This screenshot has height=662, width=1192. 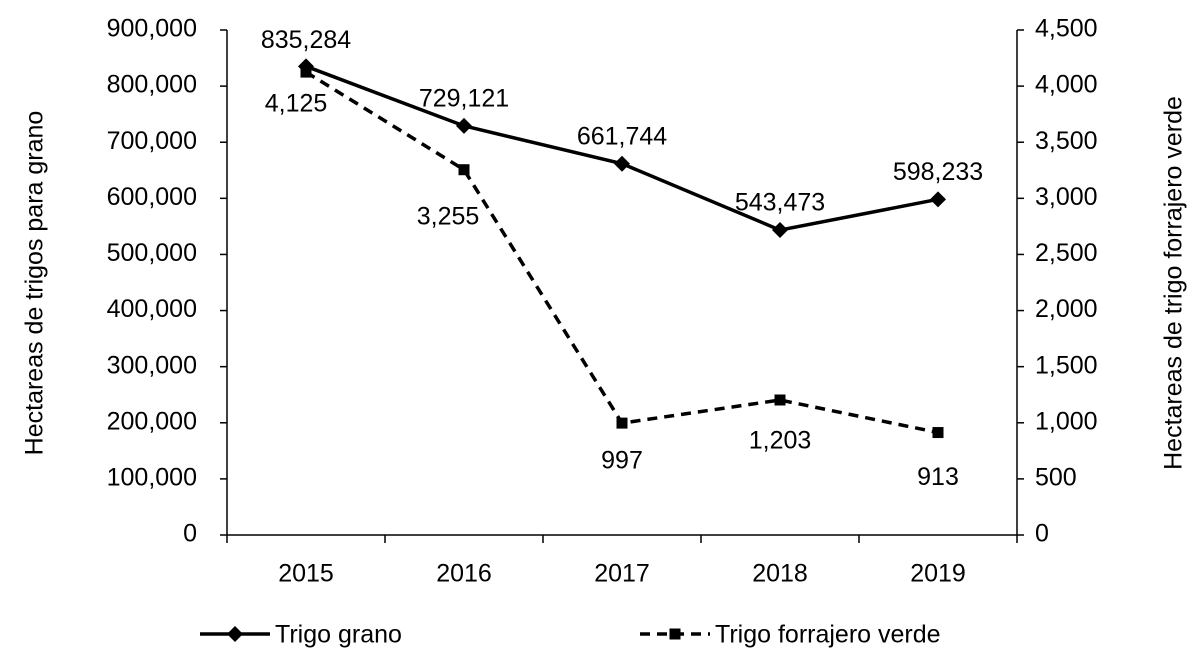 I want to click on x-tick-label: 2016, so click(x=464, y=574).